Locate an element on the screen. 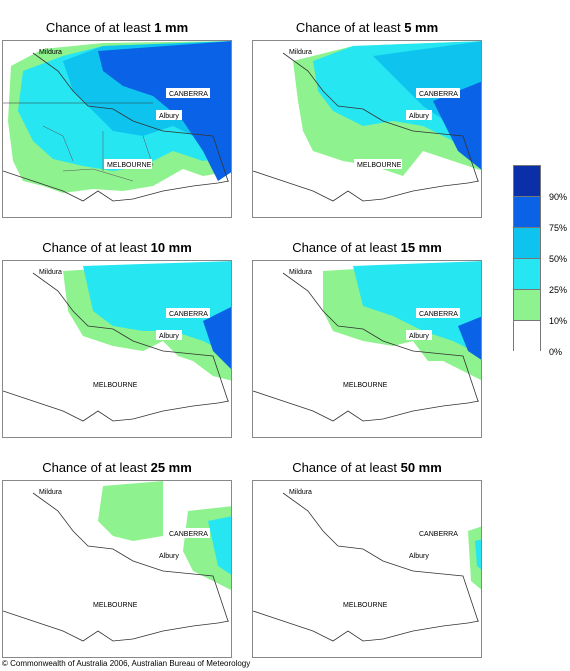  panel-title: Chance of at least 1 mm is located at coordinates (117, 27).